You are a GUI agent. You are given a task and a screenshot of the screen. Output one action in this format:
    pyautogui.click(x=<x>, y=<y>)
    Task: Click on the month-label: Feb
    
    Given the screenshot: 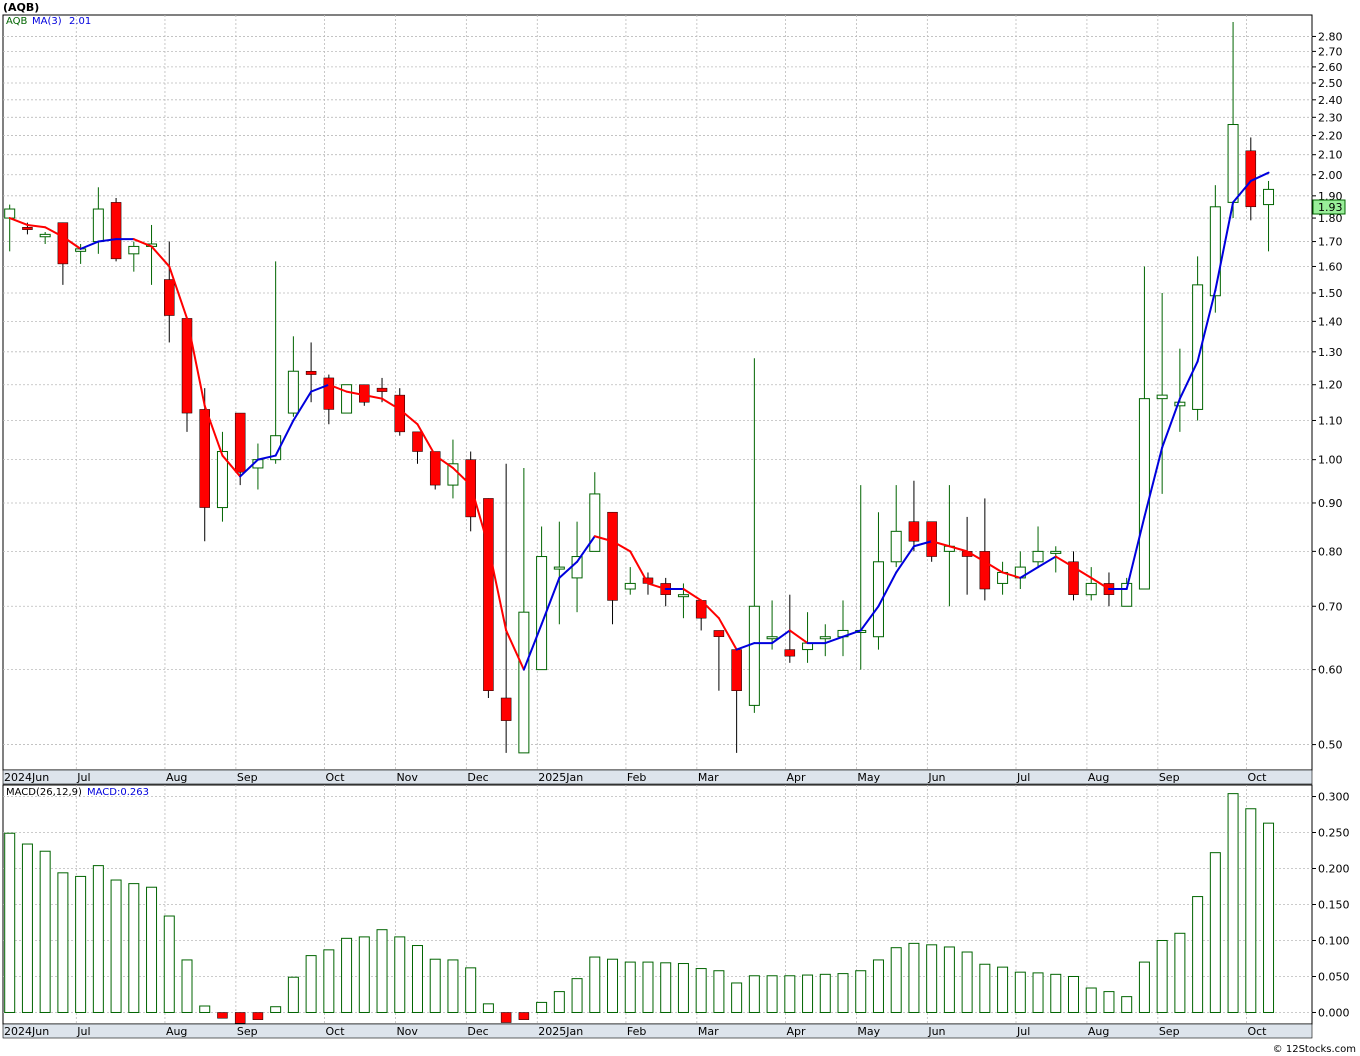 What is the action you would take?
    pyautogui.click(x=636, y=777)
    